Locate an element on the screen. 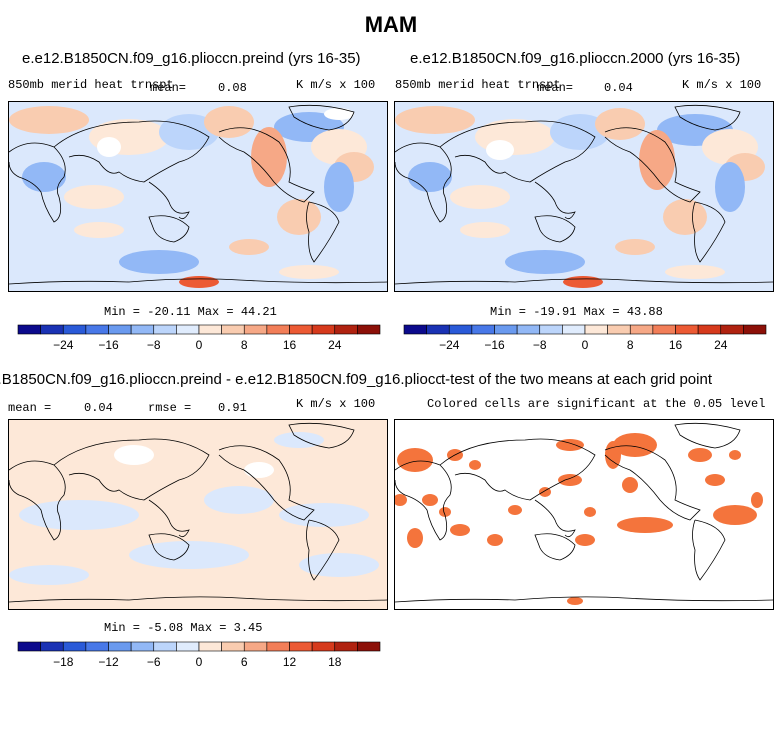  panel2-colorbar-tick-label: −16 is located at coordinates (494, 345).